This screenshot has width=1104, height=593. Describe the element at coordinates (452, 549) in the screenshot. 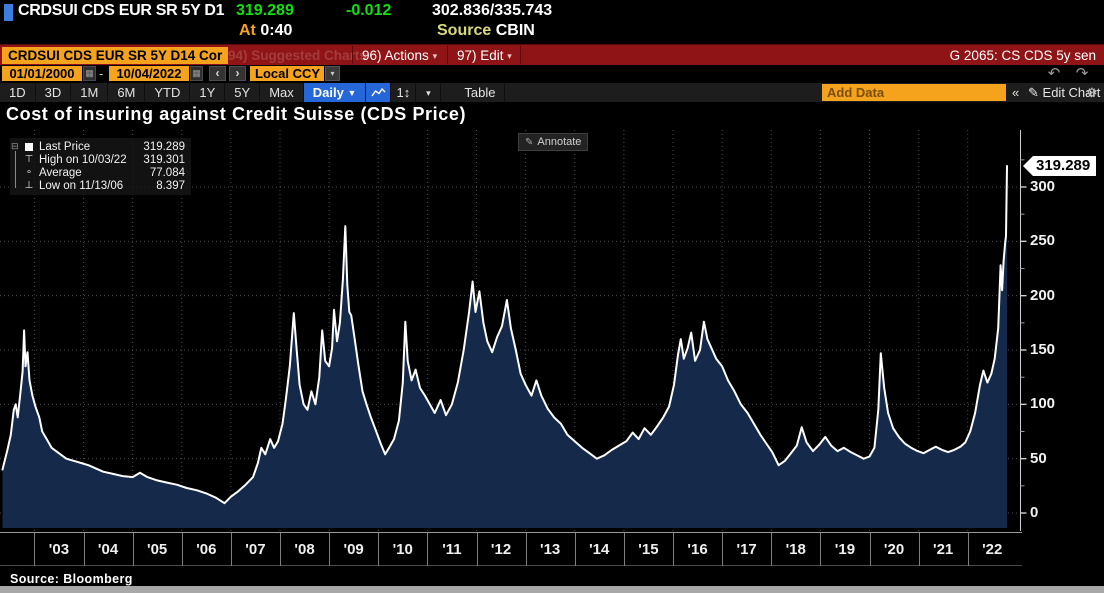

I see `x-axis-label: '11` at that location.